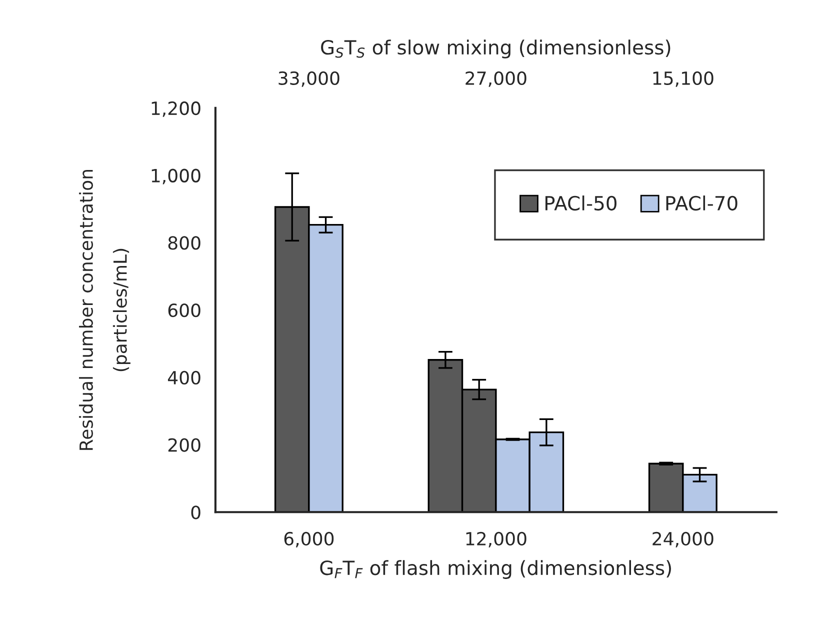 This screenshot has width=813, height=617. What do you see at coordinates (702, 203) in the screenshot?
I see `legend-label: PACl-70` at bounding box center [702, 203].